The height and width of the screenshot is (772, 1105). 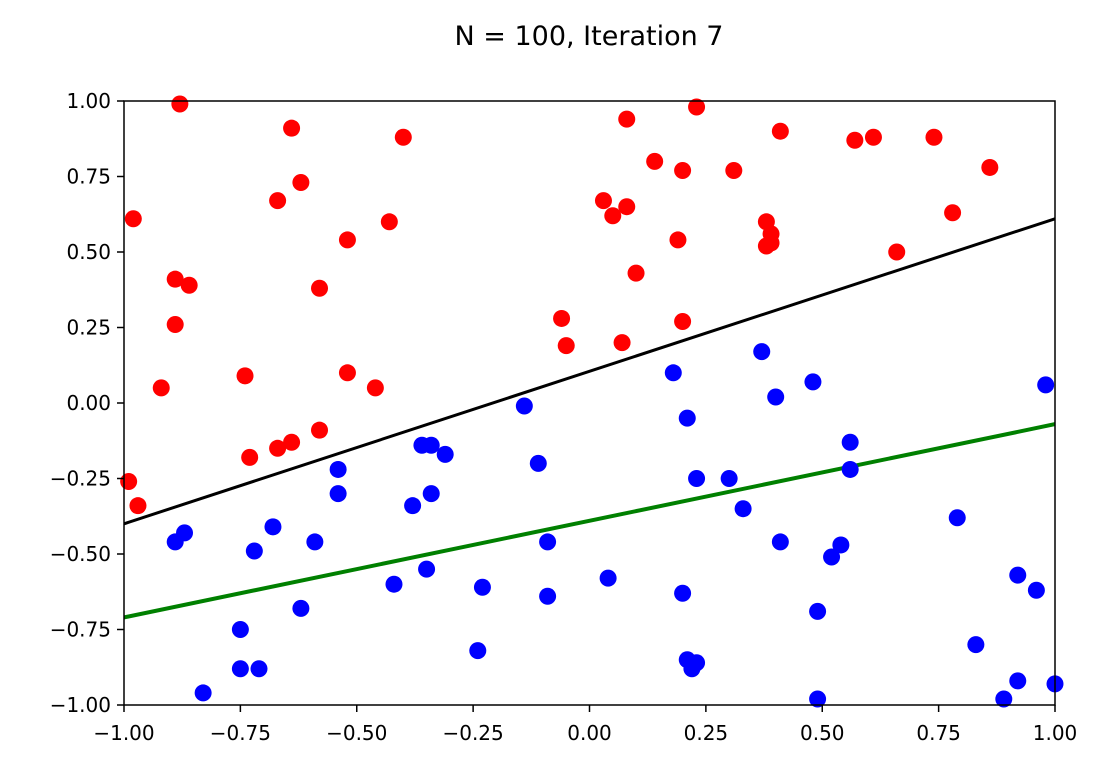 I want to click on x-tick-label: 0.00, so click(x=589, y=733).